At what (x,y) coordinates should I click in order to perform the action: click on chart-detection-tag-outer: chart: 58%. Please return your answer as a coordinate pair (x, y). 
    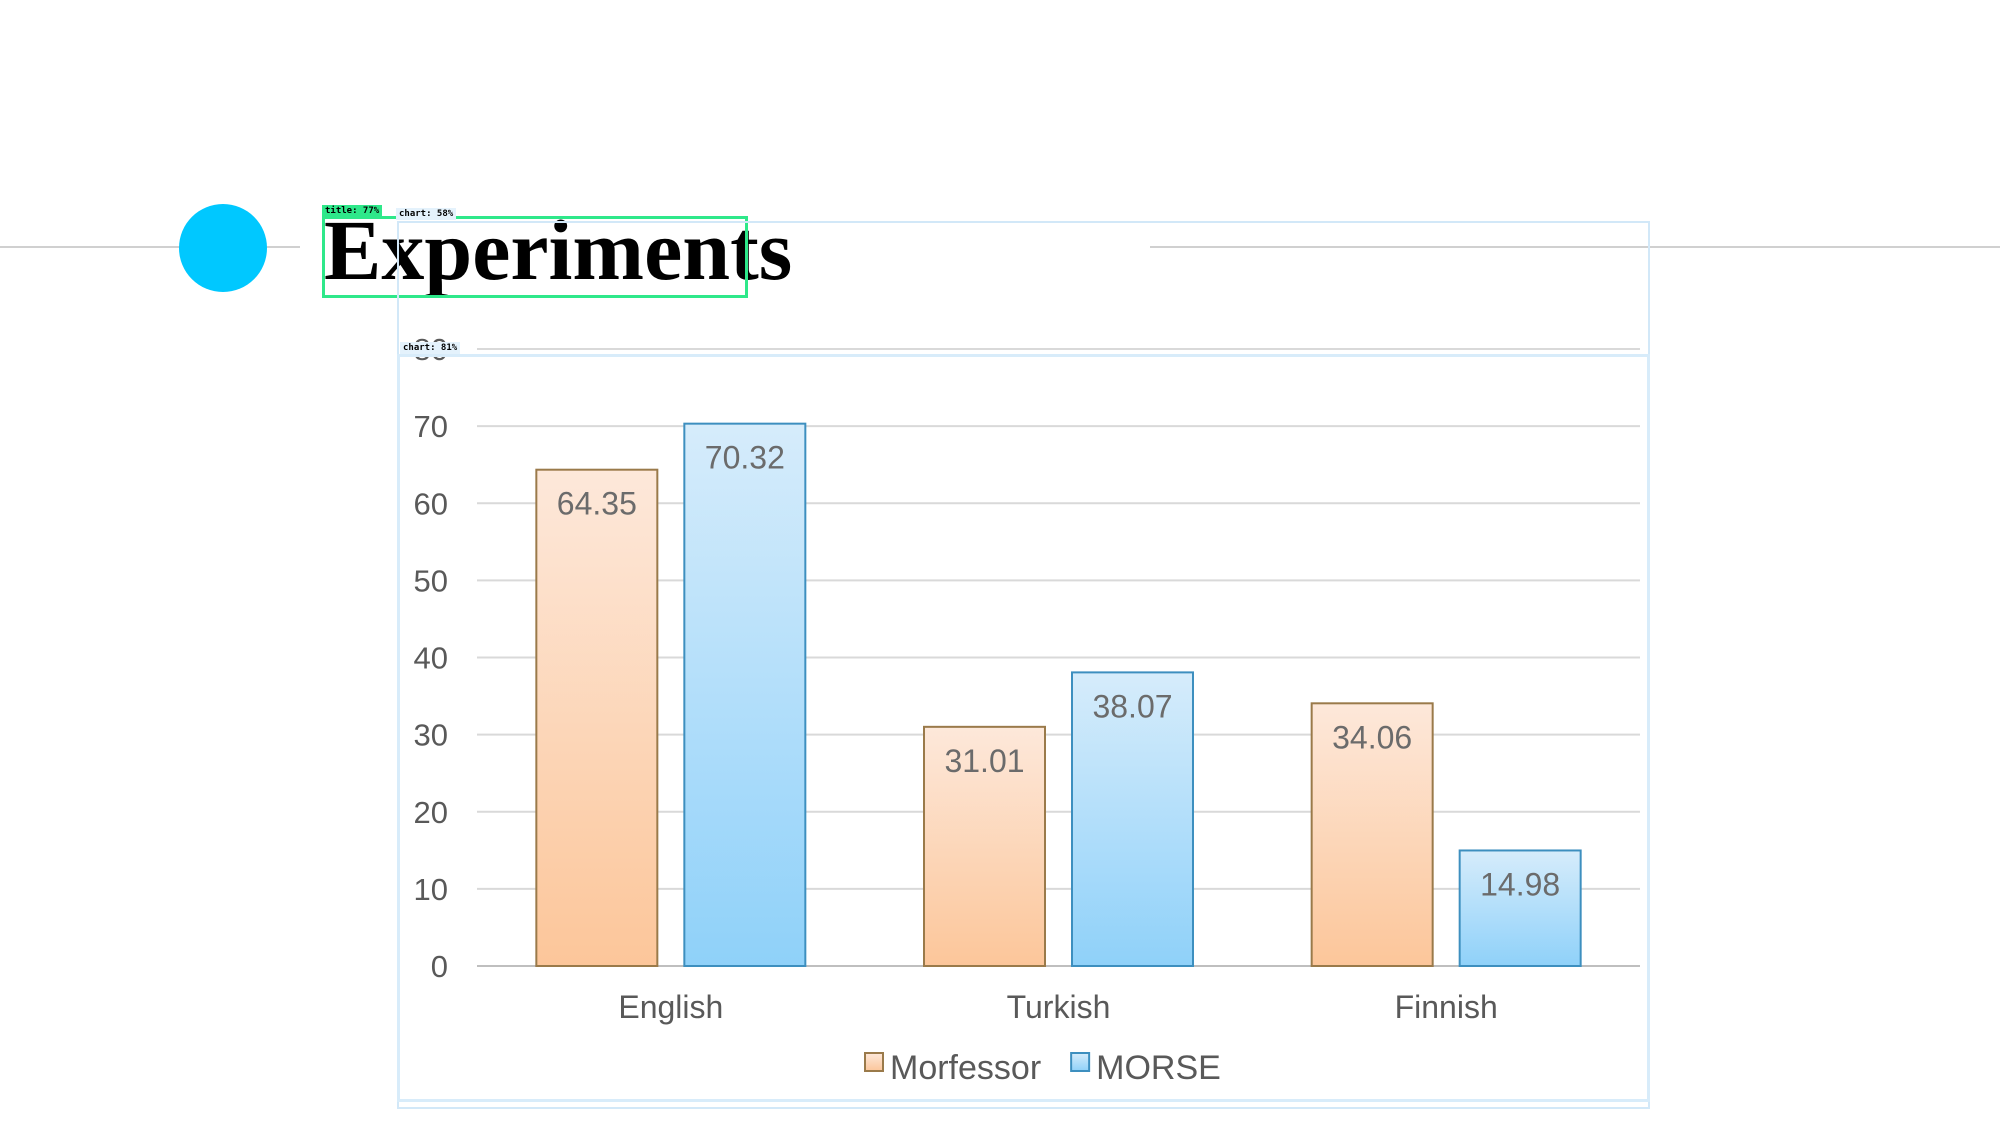
    Looking at the image, I should click on (426, 214).